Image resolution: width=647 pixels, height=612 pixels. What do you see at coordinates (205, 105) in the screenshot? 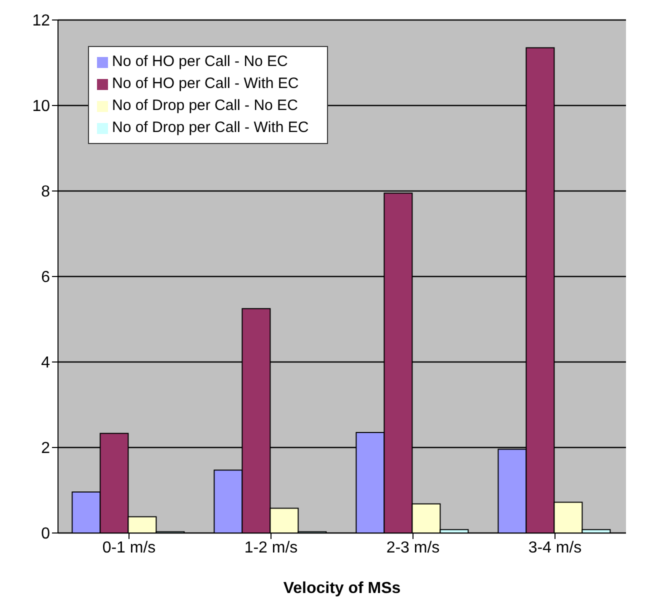
I see `legend-label: No of Drop per Call - No EC` at bounding box center [205, 105].